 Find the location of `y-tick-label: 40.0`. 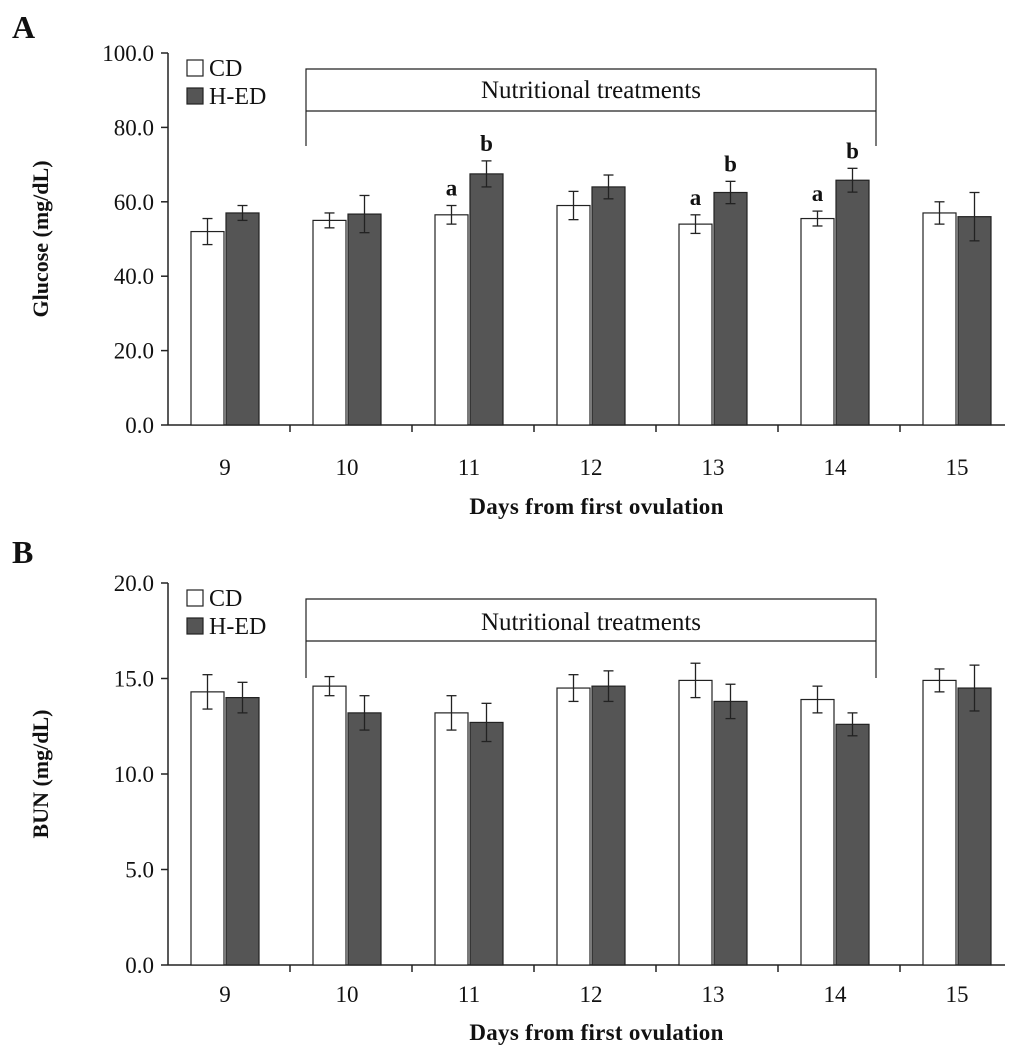

y-tick-label: 40.0 is located at coordinates (134, 276).